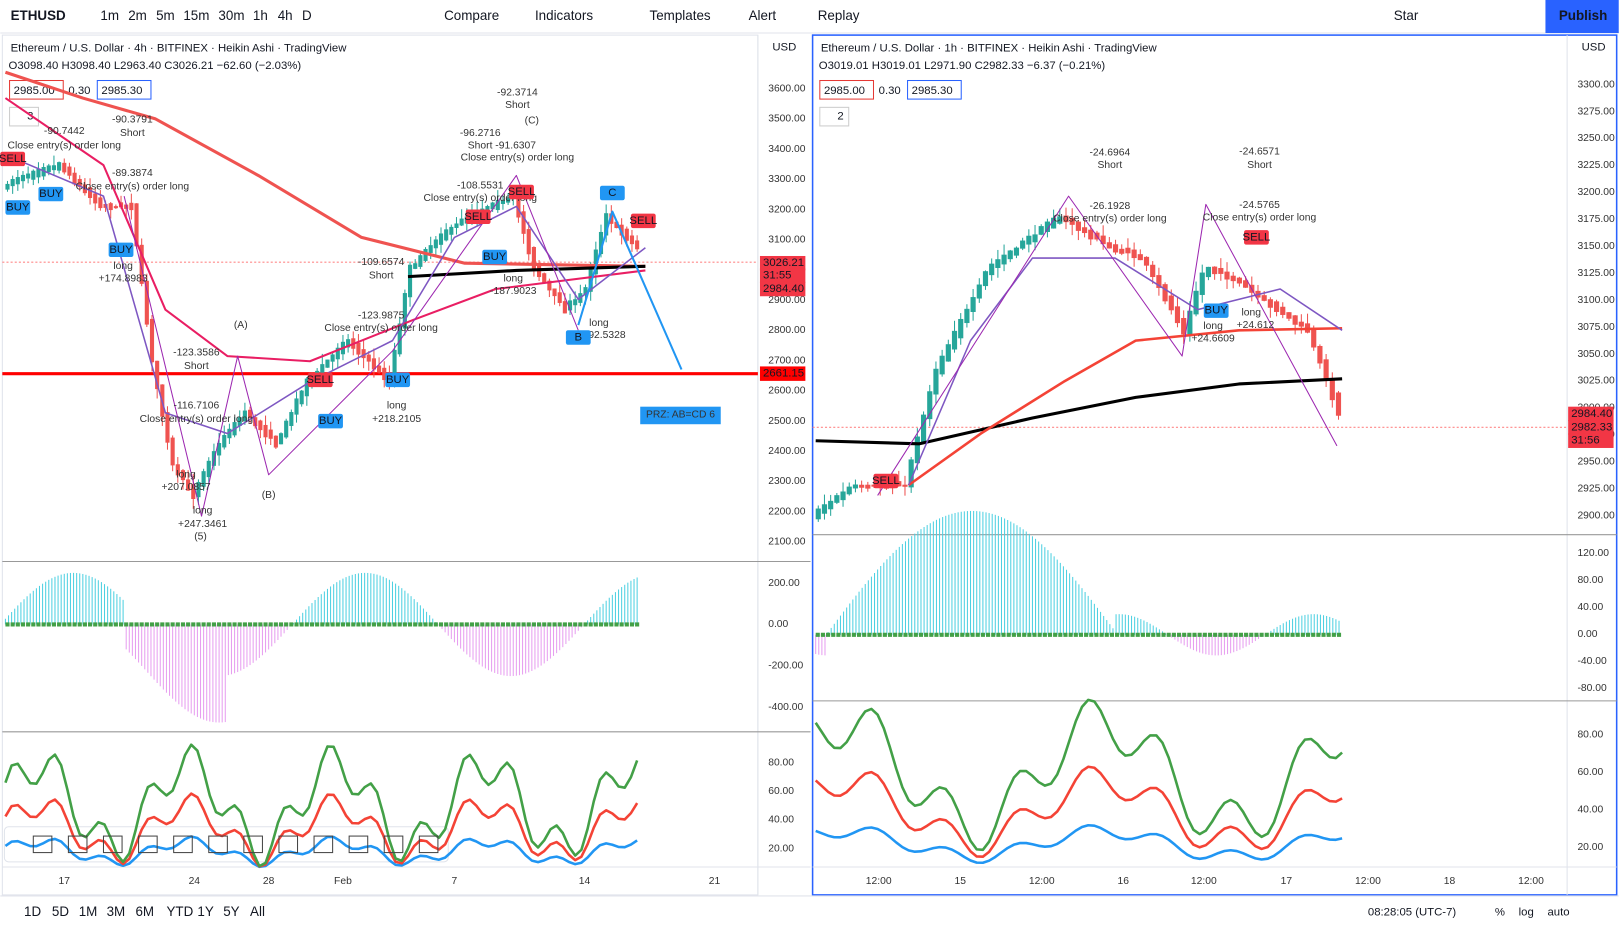  Describe the element at coordinates (109, 15) in the screenshot. I see `interval: 1m` at that location.